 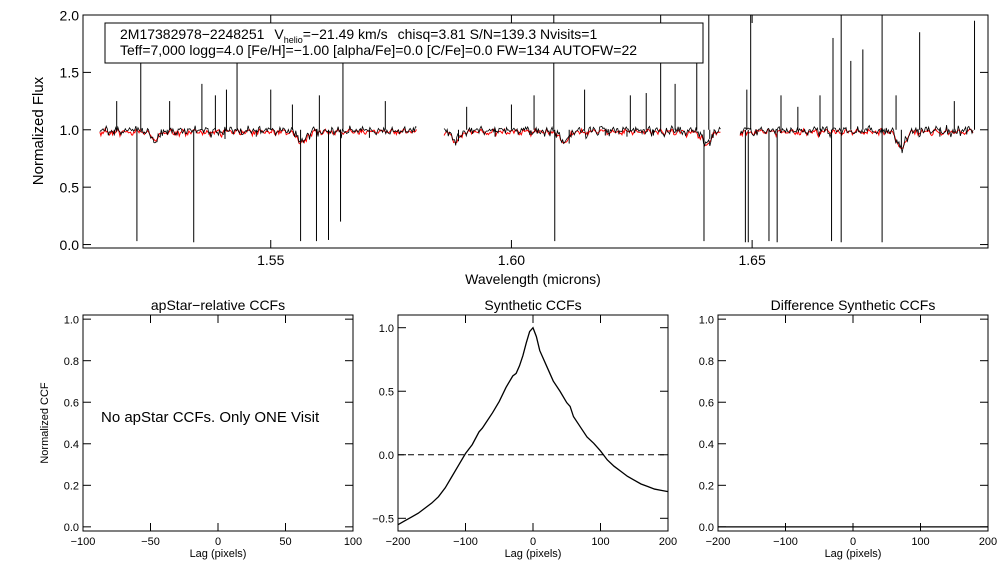 I want to click on synthetic-spectrum-line, so click(x=258, y=136).